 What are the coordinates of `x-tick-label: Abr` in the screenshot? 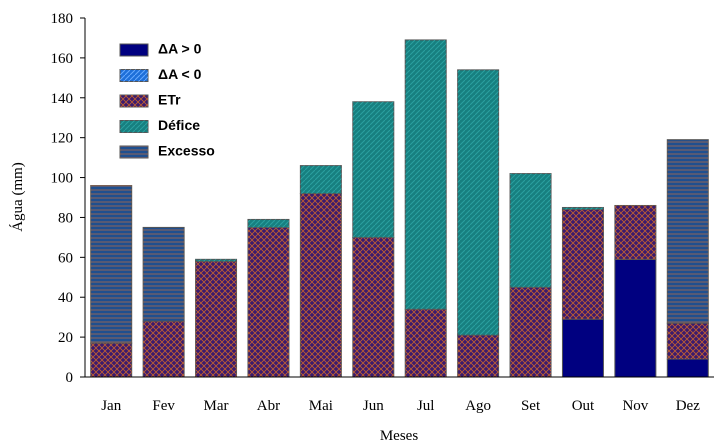 It's located at (268, 406).